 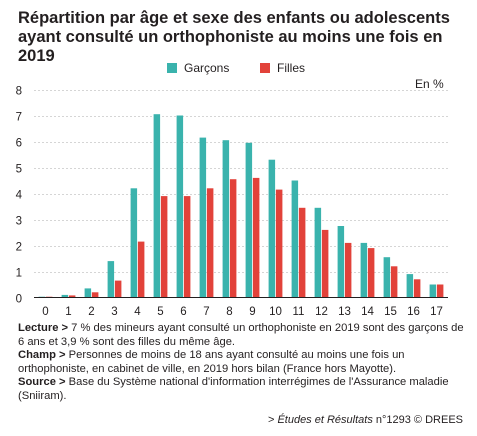 What do you see at coordinates (42, 382) in the screenshot?
I see `note-source-label: Source >` at bounding box center [42, 382].